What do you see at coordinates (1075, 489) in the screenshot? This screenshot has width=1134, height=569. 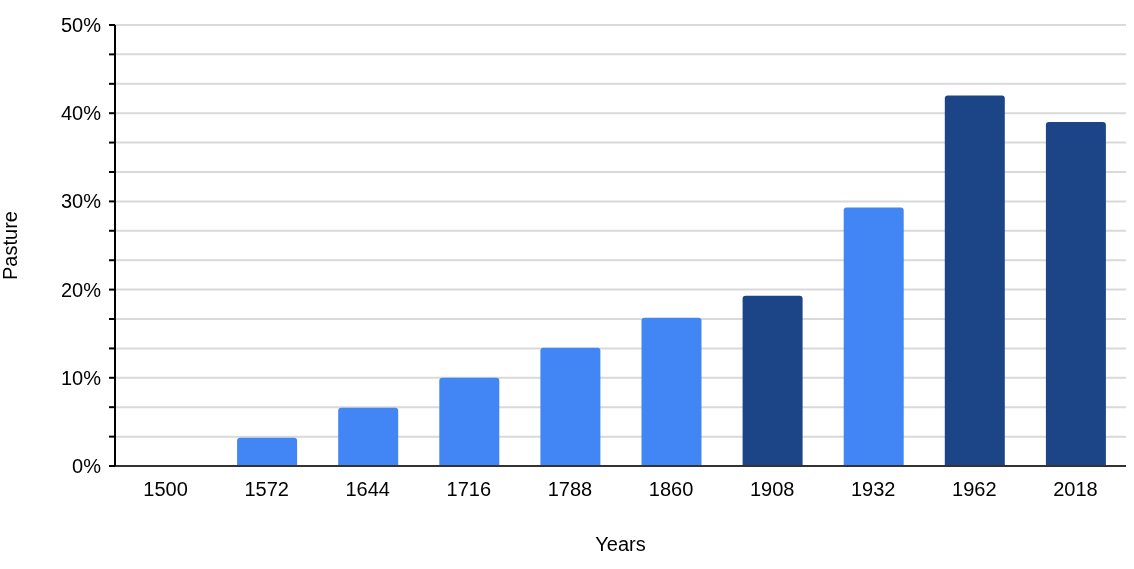 I see `x-tick-label: 2018` at bounding box center [1075, 489].